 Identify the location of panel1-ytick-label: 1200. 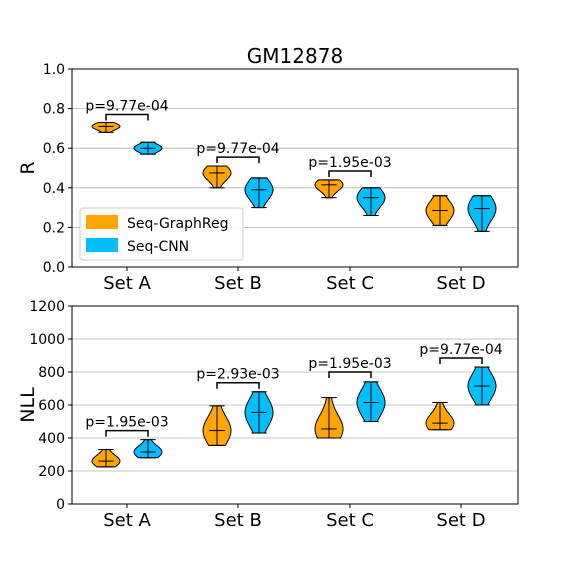
(47, 307).